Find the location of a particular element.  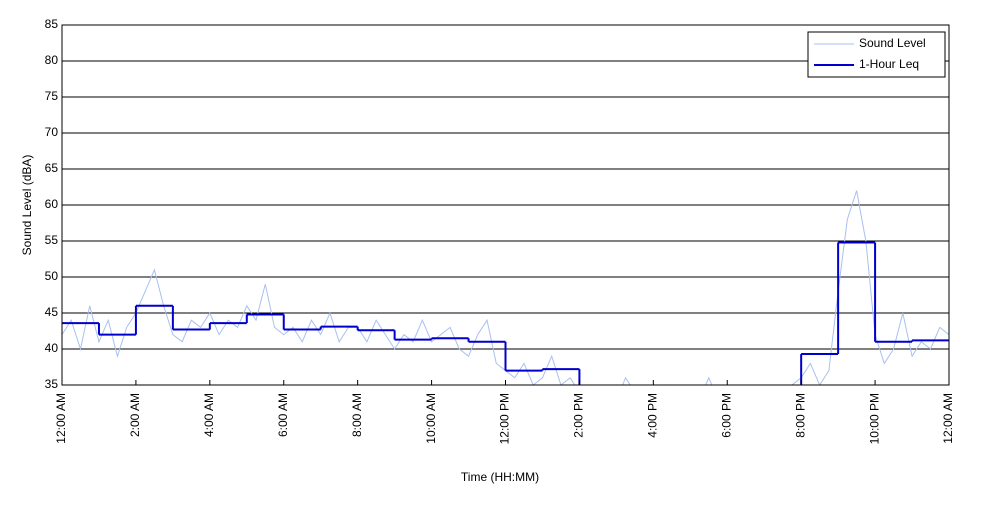

x-tick-label: 6:00 PM is located at coordinates (726, 415).